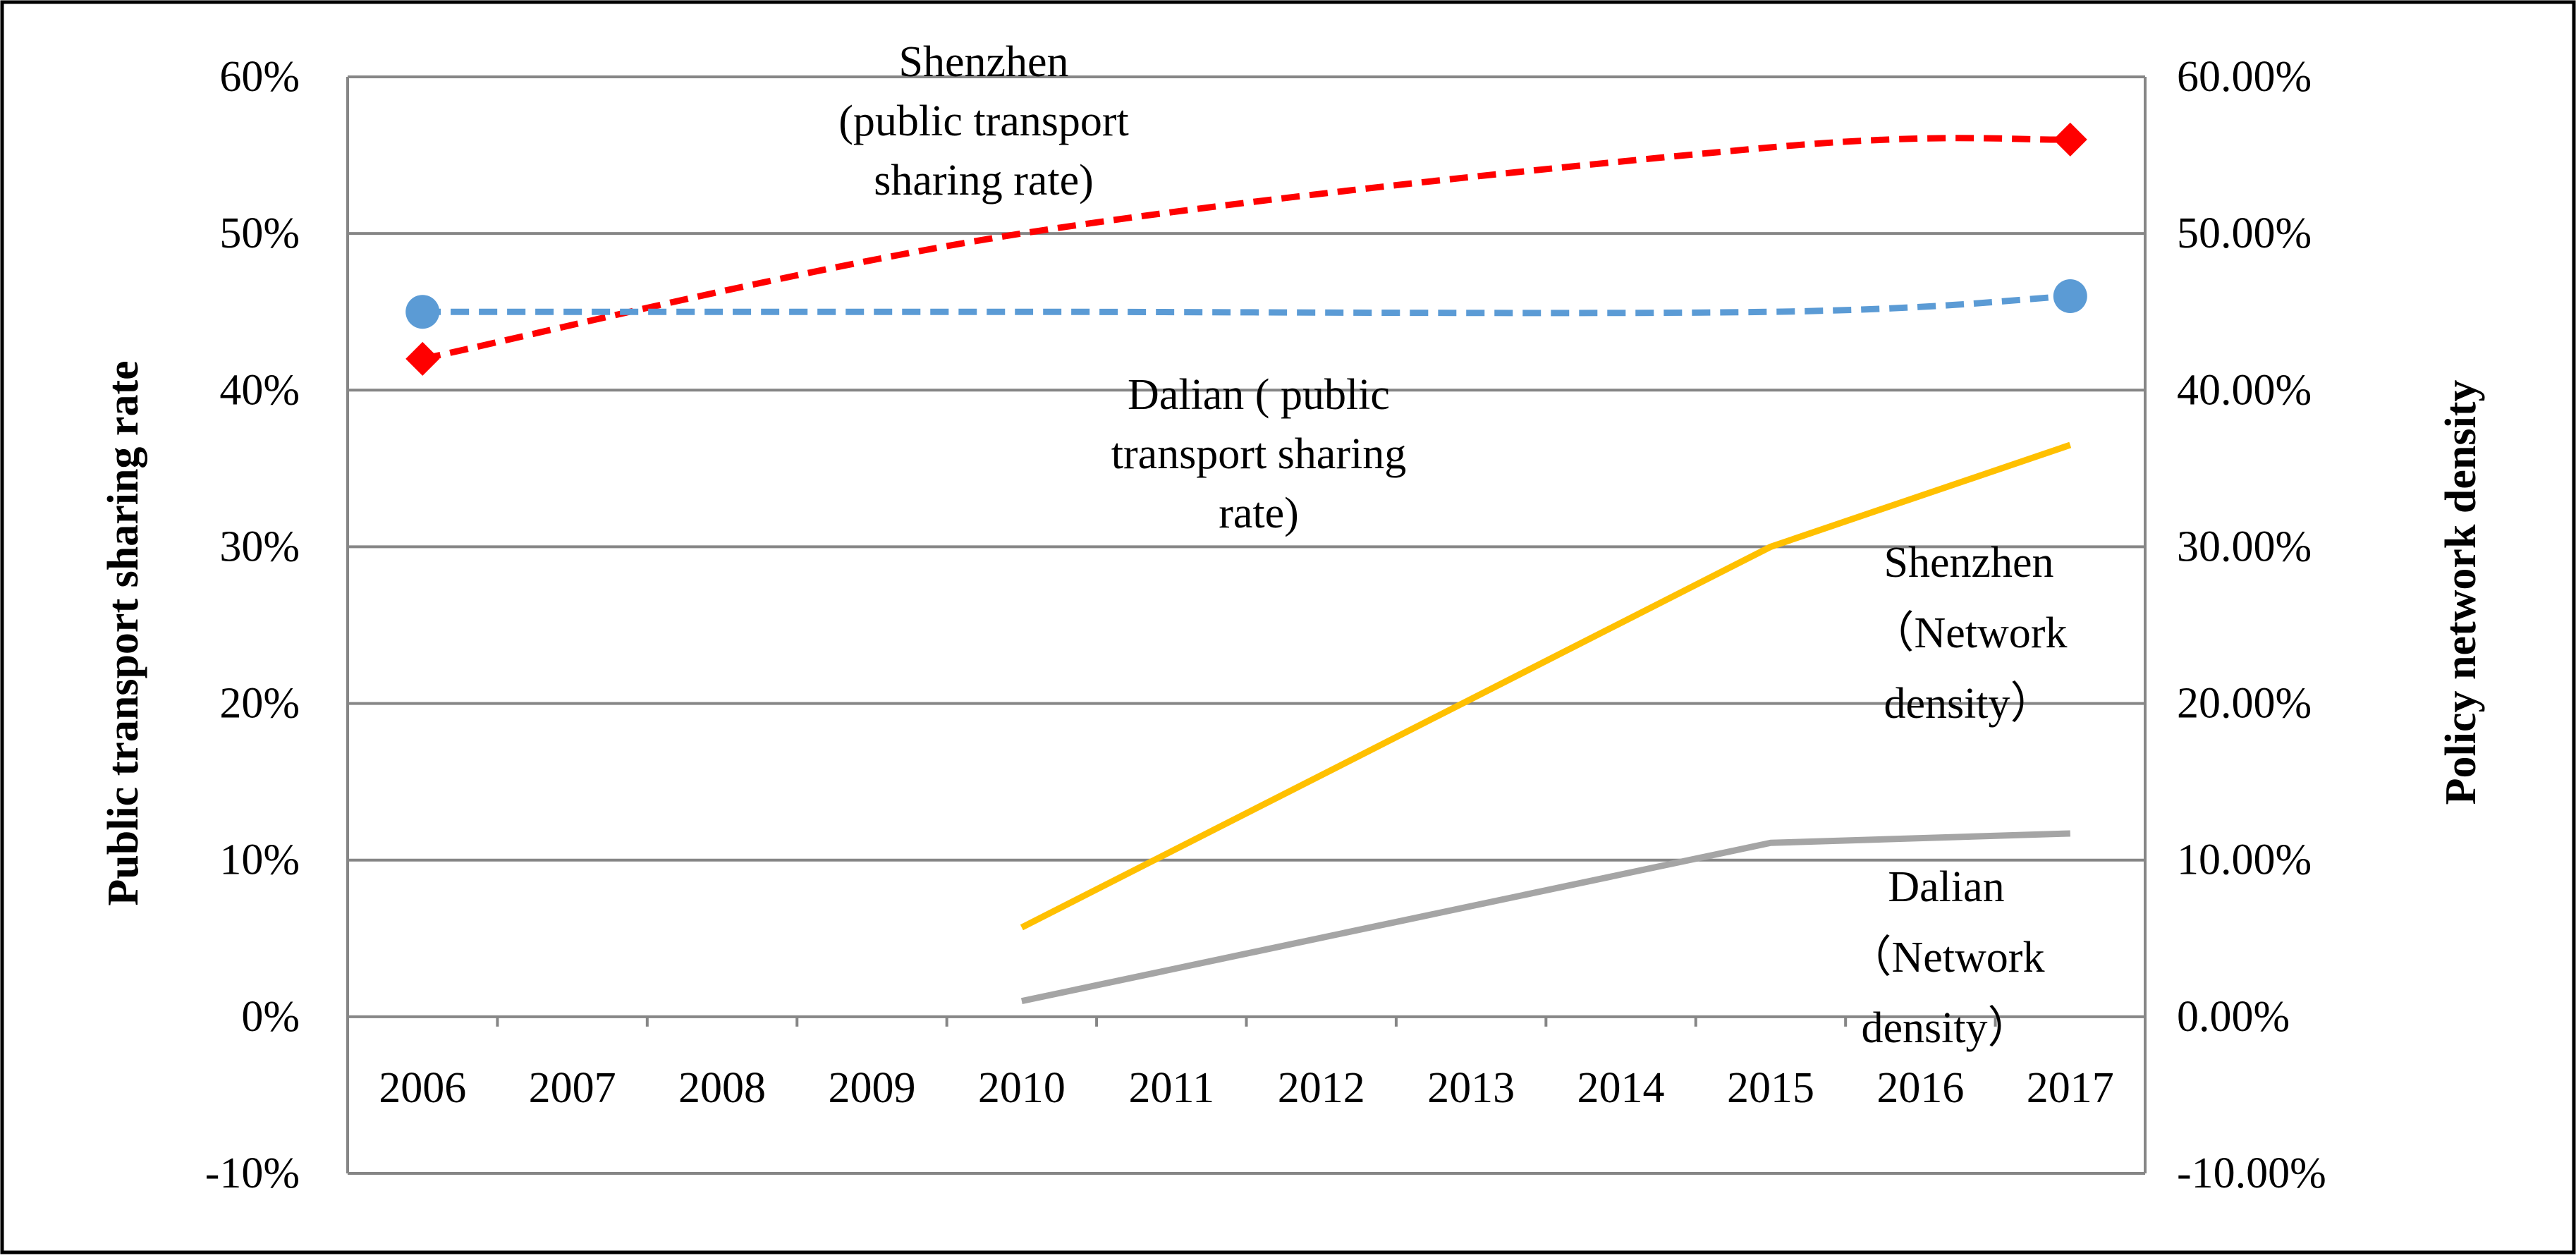  What do you see at coordinates (2233, 1017) in the screenshot?
I see `right-tick-label: 0.00%` at bounding box center [2233, 1017].